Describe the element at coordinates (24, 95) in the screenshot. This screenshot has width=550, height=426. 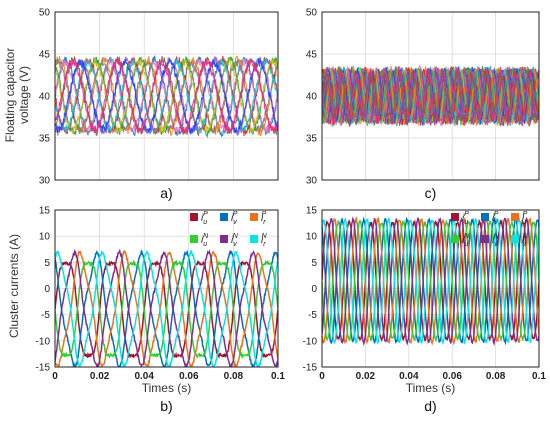
I see `y-axis-title-top-line2: voltage (V)` at that location.